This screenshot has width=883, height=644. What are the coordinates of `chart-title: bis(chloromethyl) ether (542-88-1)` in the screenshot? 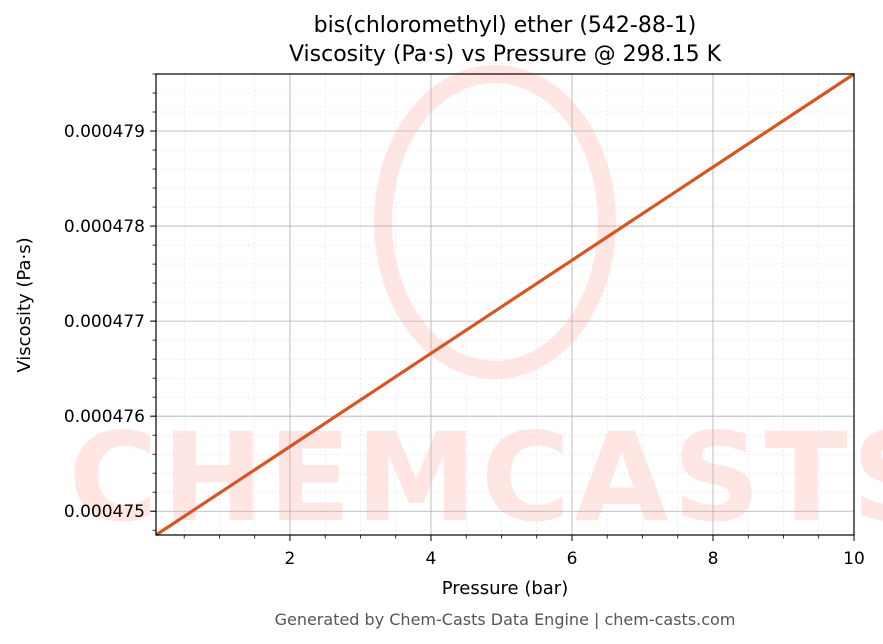 It's located at (505, 25).